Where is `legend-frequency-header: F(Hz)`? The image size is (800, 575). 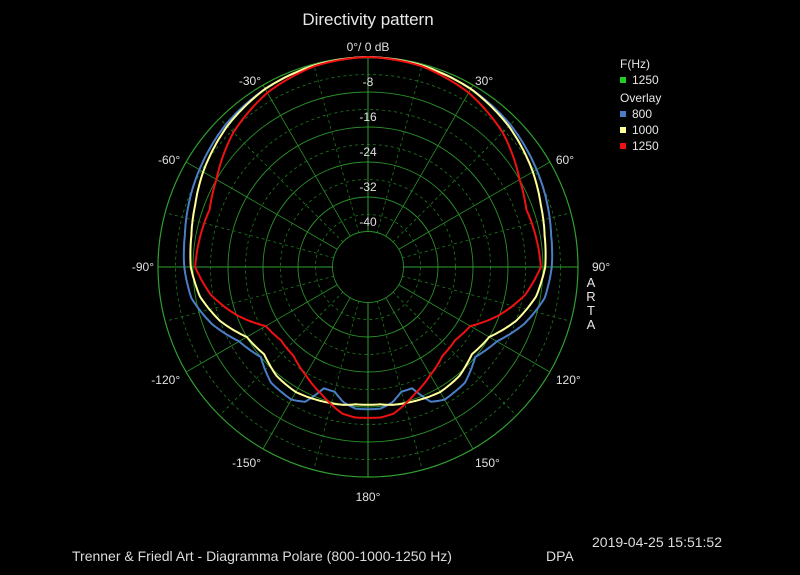 legend-frequency-header: F(Hz) is located at coordinates (635, 64).